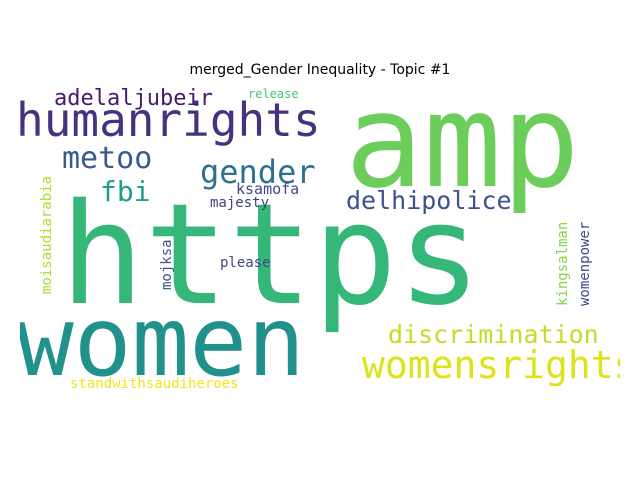 The width and height of the screenshot is (640, 480). I want to click on word-womenpower: womenpower, so click(585, 263).